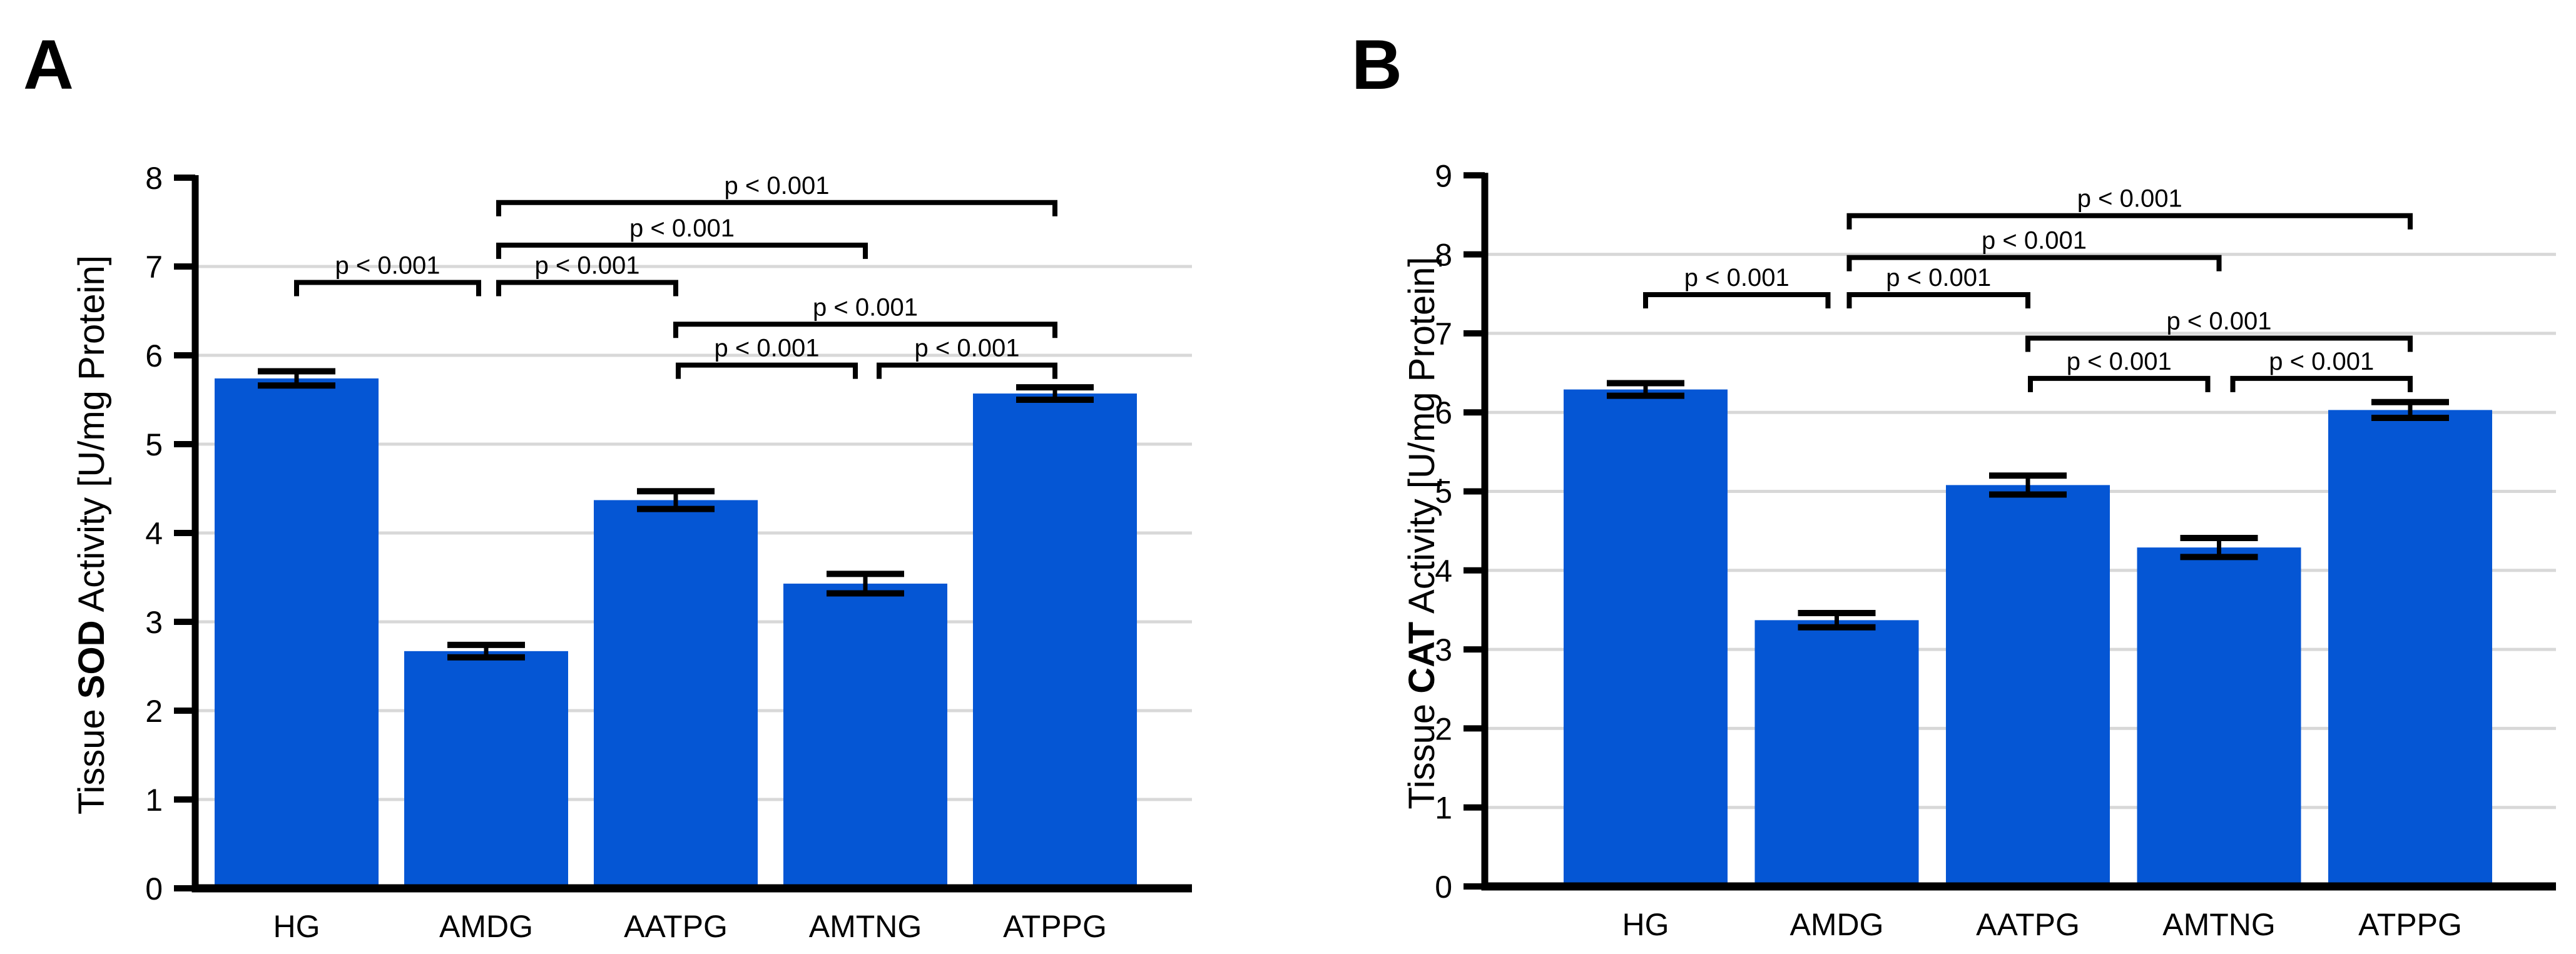  What do you see at coordinates (1377, 65) in the screenshot?
I see `panel-letter: B` at bounding box center [1377, 65].